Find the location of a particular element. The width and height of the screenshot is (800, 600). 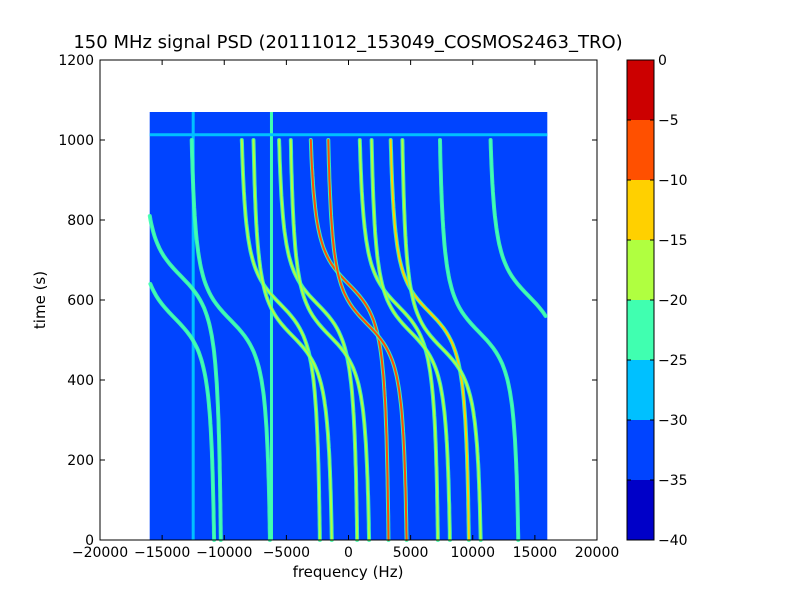

x-tick-label: 20000 is located at coordinates (597, 553).